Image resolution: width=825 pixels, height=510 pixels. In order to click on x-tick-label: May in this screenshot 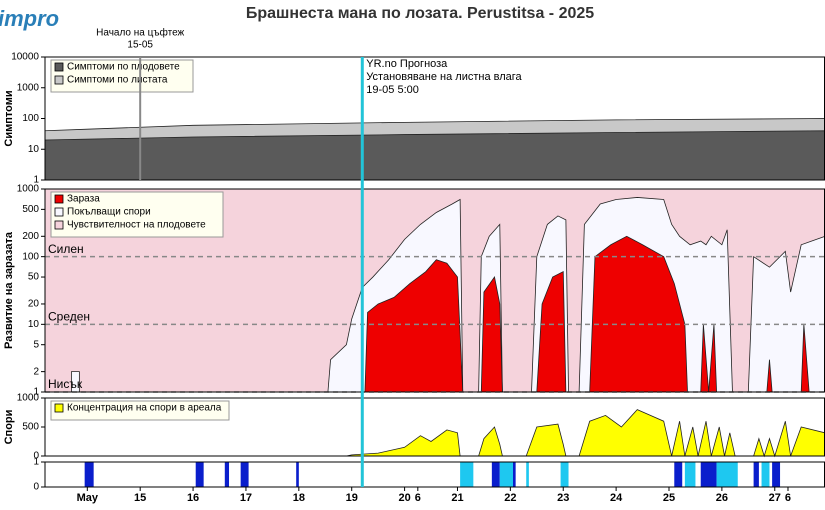, I will do `click(88, 498)`.